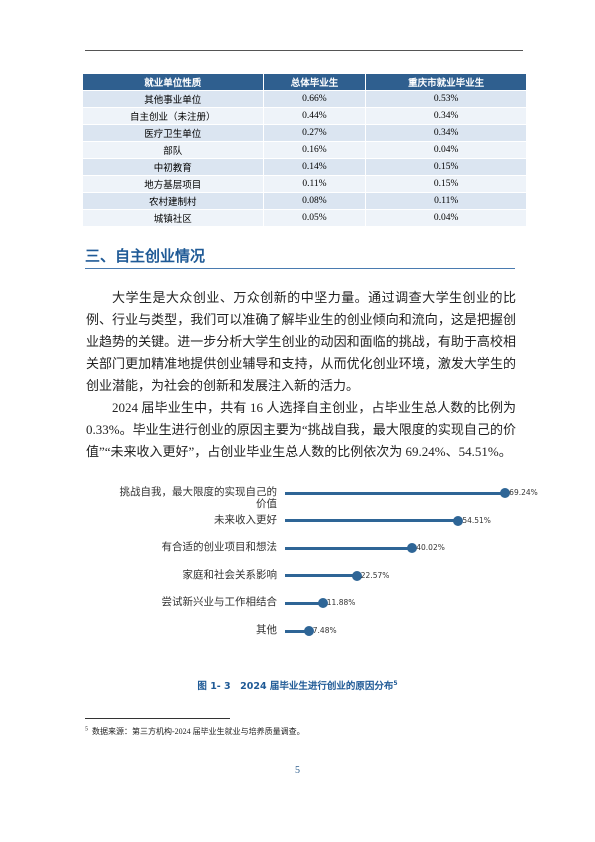 This screenshot has height=842, width=595. What do you see at coordinates (219, 602) in the screenshot?
I see `category-label: 尝试新兴业与工作相结合` at bounding box center [219, 602].